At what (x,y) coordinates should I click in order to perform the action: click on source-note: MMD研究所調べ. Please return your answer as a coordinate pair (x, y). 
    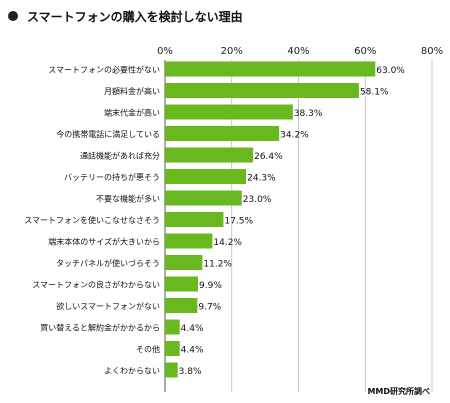
    Looking at the image, I should click on (398, 391).